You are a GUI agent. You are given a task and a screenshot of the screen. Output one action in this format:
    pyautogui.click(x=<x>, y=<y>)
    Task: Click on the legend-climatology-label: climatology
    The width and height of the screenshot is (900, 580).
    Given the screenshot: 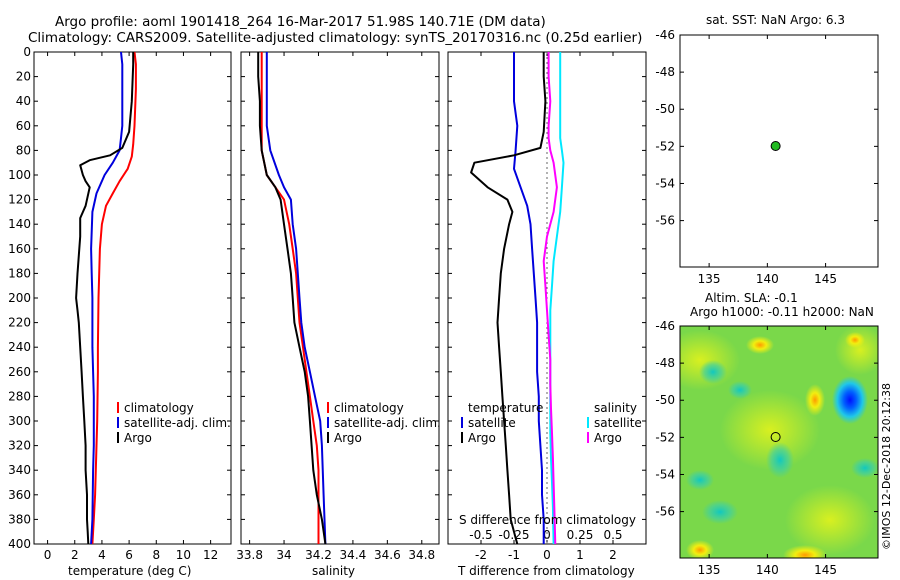 What is the action you would take?
    pyautogui.click(x=159, y=408)
    